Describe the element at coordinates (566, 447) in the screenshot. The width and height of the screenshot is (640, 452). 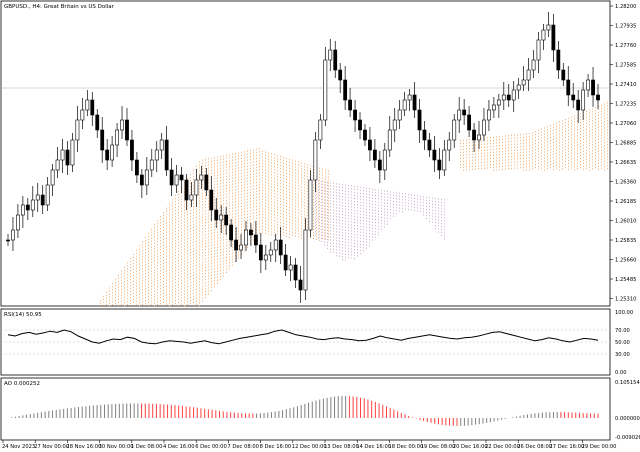
I see `time-tick-label: 27 Dec 16:00` at that location.